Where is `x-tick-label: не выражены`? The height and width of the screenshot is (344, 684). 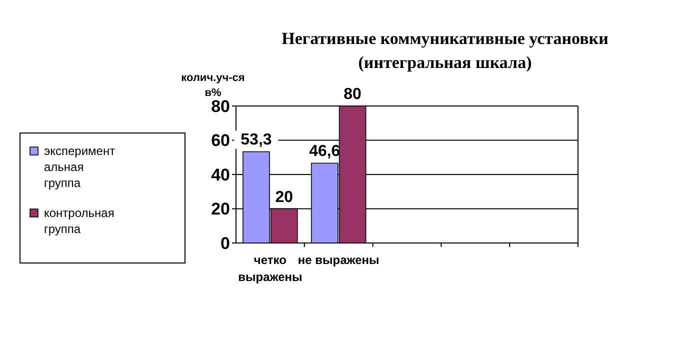
x-tick-label: не выражены is located at coordinates (339, 260).